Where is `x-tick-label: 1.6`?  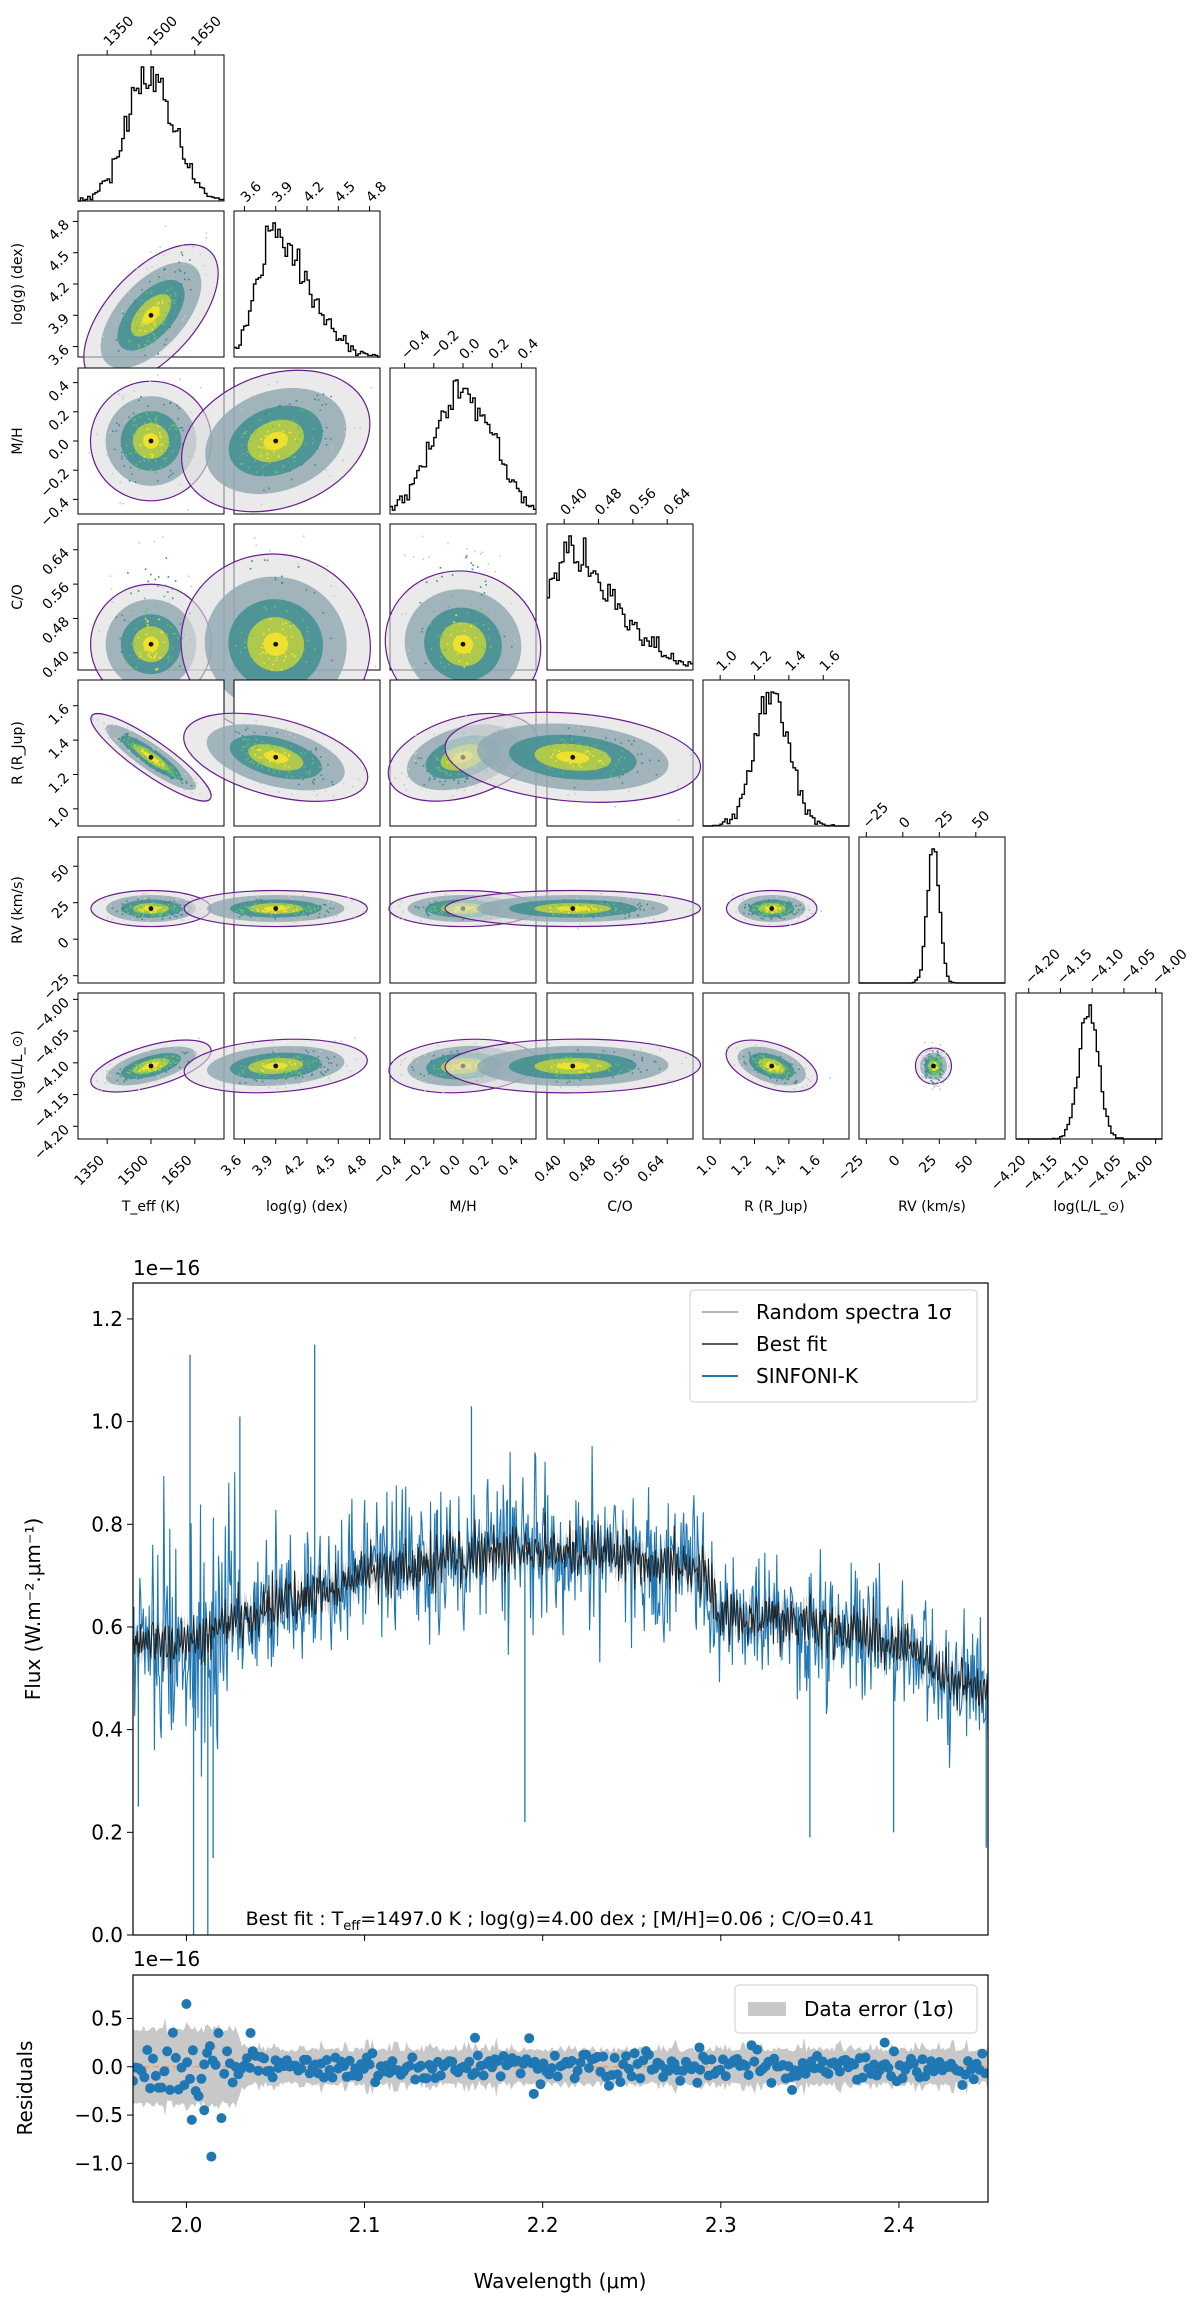 x-tick-label: 1.6 is located at coordinates (810, 1165).